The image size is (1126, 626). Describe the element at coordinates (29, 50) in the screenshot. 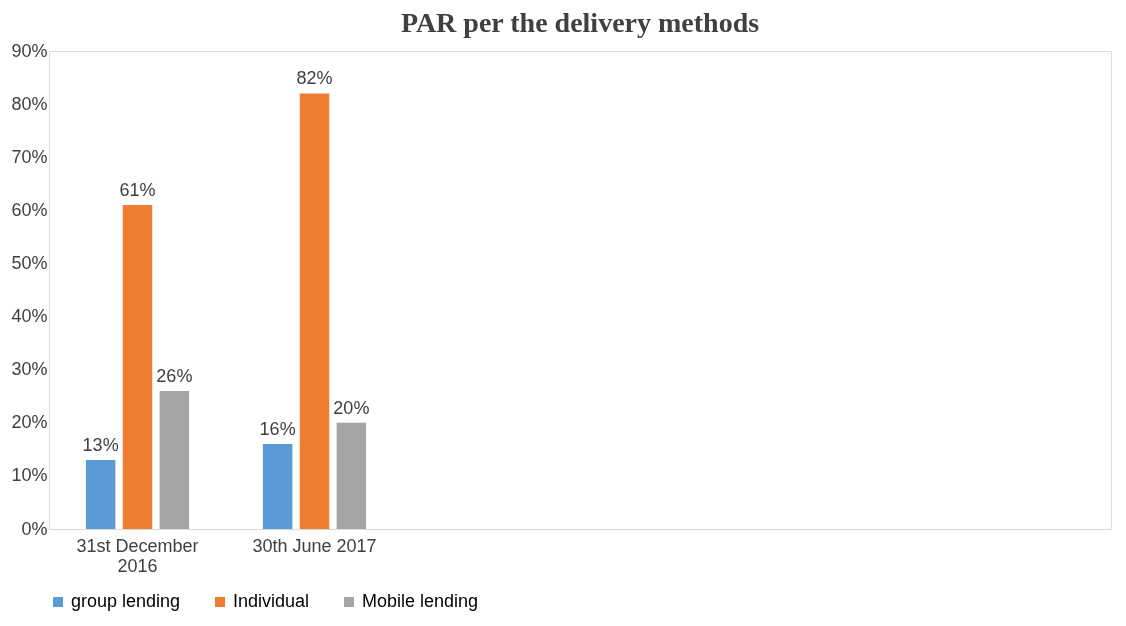

I see `y-tick-label: 90%` at that location.